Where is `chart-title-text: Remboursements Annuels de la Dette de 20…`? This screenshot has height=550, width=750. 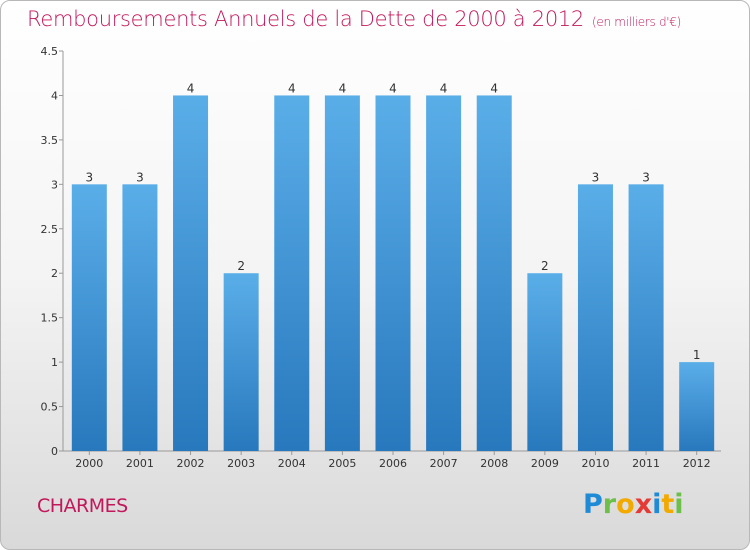
chart-title-text: Remboursements Annuels de la Dette de 20… is located at coordinates (305, 19).